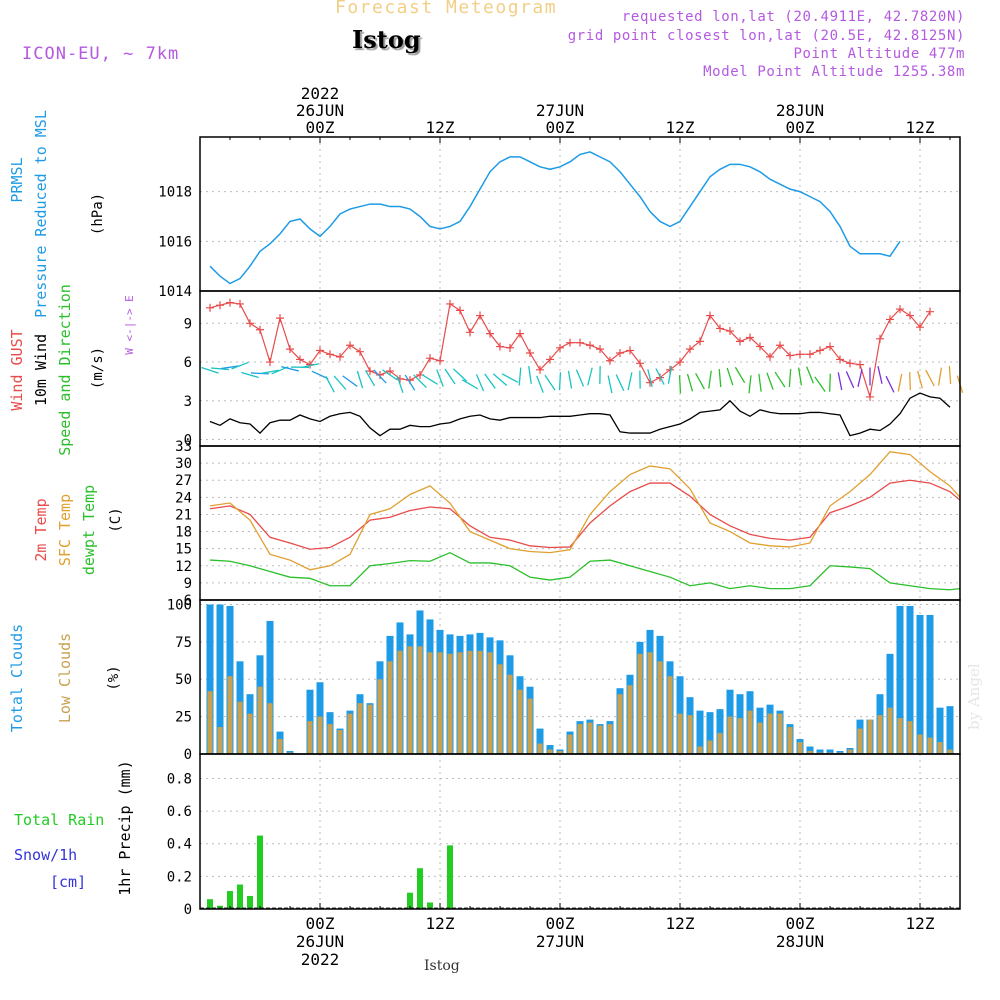 This screenshot has height=1000, width=1000. I want to click on ytick-label: 1018, so click(175, 193).